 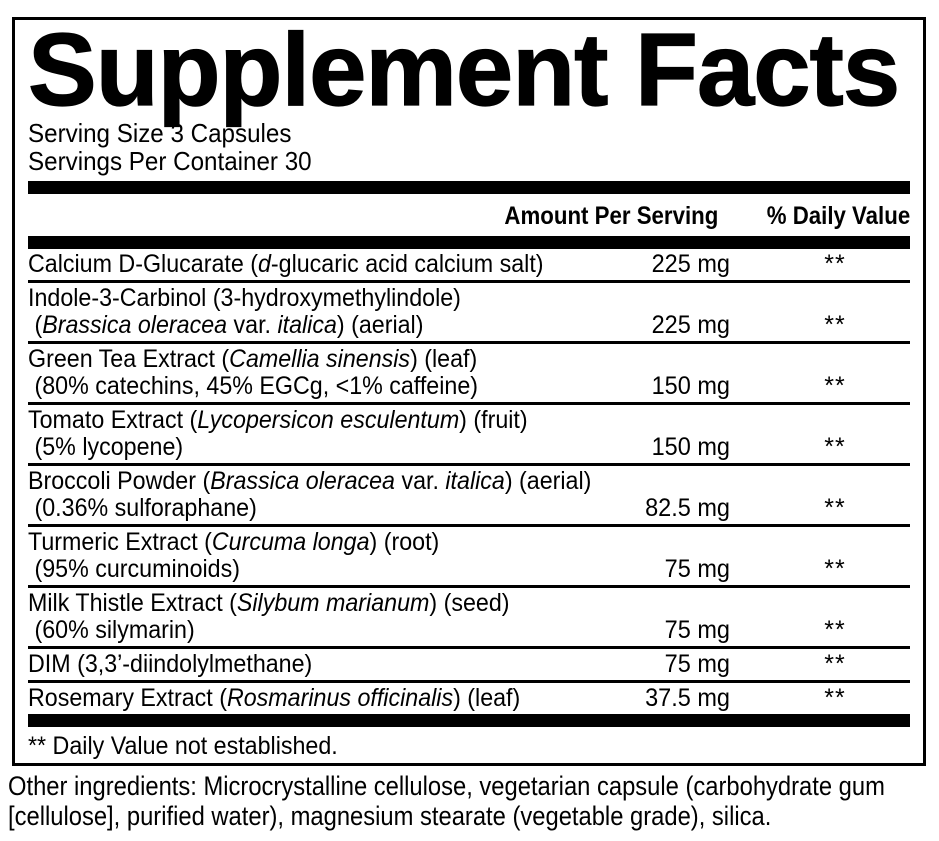 What do you see at coordinates (160, 133) in the screenshot?
I see `serving-size: Serving Size 3 Capsules` at bounding box center [160, 133].